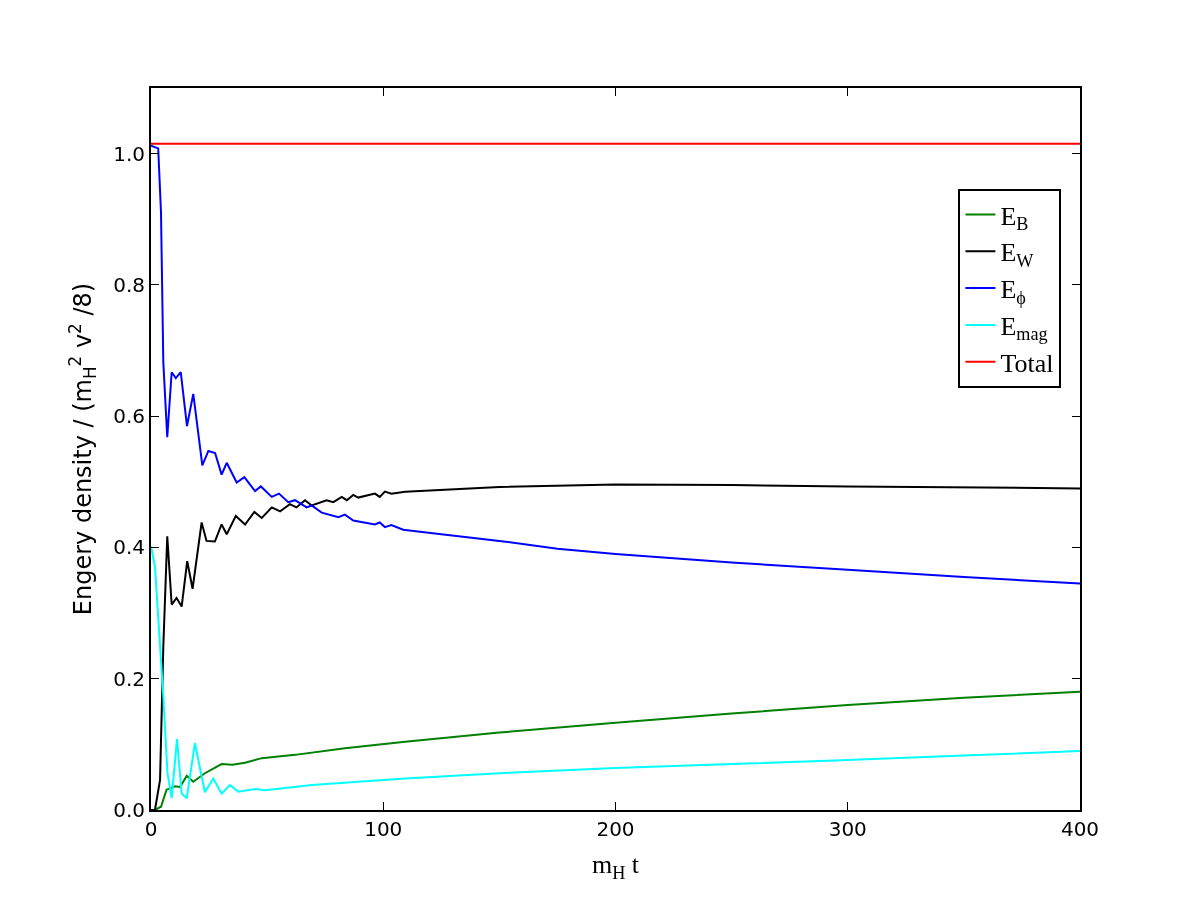 The height and width of the screenshot is (900, 1200). What do you see at coordinates (615, 866) in the screenshot?
I see `x-axis-title: m$_{H}$ t` at bounding box center [615, 866].